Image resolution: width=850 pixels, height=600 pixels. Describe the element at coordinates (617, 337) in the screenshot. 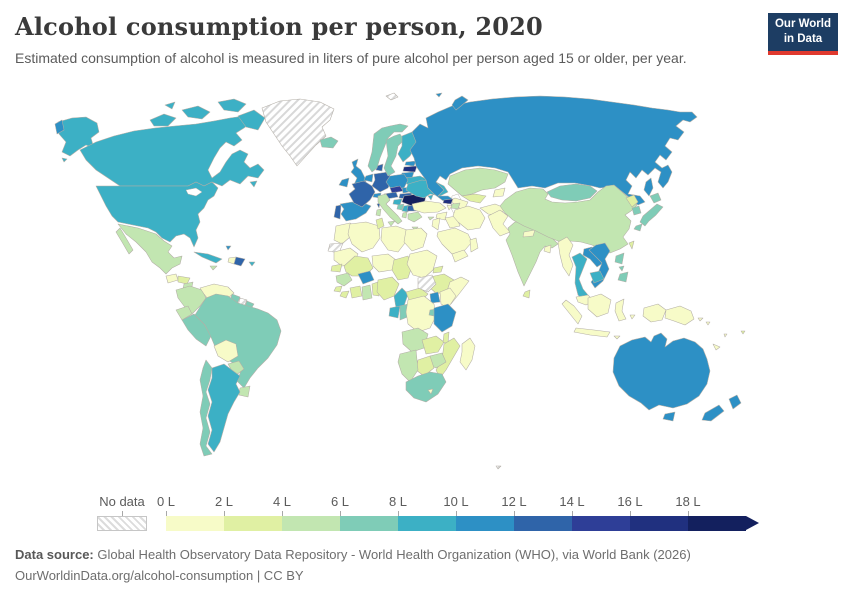

I see `country-lesser-sunda` at that location.